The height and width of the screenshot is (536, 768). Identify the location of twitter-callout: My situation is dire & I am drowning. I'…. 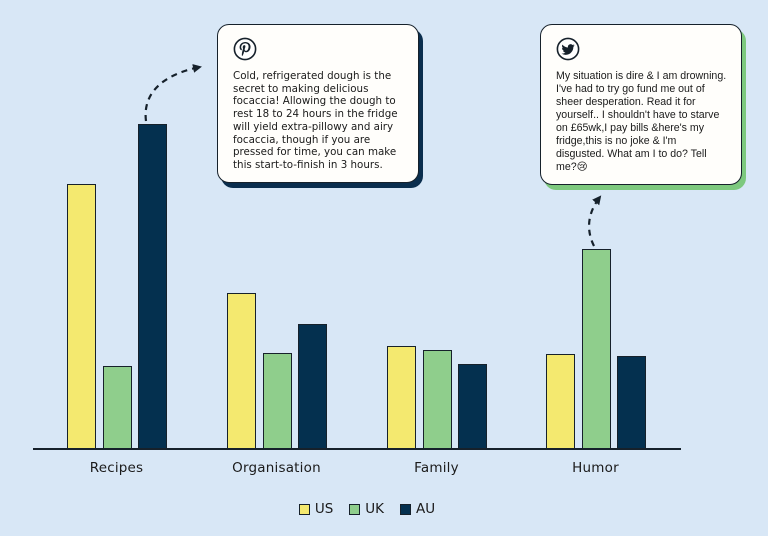
(641, 104).